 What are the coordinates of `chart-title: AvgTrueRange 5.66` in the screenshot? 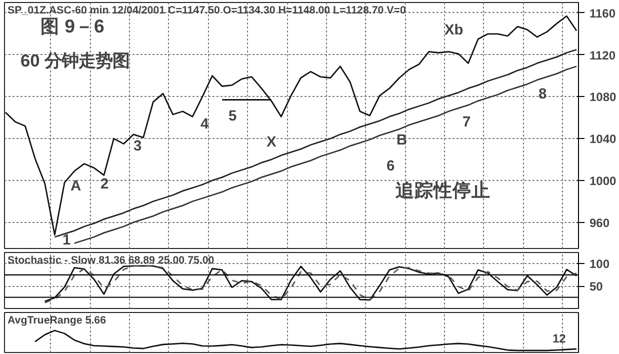 It's located at (57, 320).